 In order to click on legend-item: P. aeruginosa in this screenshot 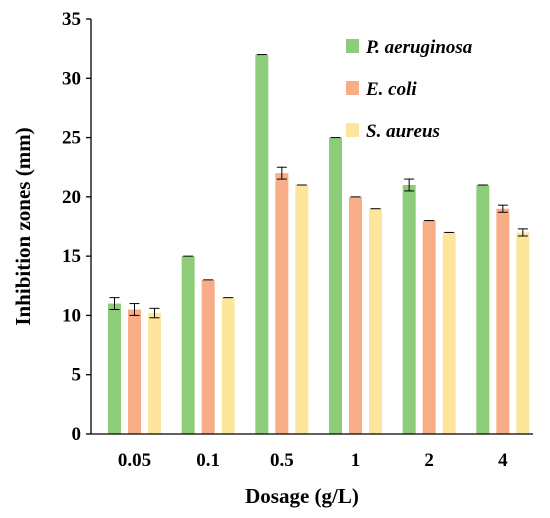, I will do `click(409, 47)`.